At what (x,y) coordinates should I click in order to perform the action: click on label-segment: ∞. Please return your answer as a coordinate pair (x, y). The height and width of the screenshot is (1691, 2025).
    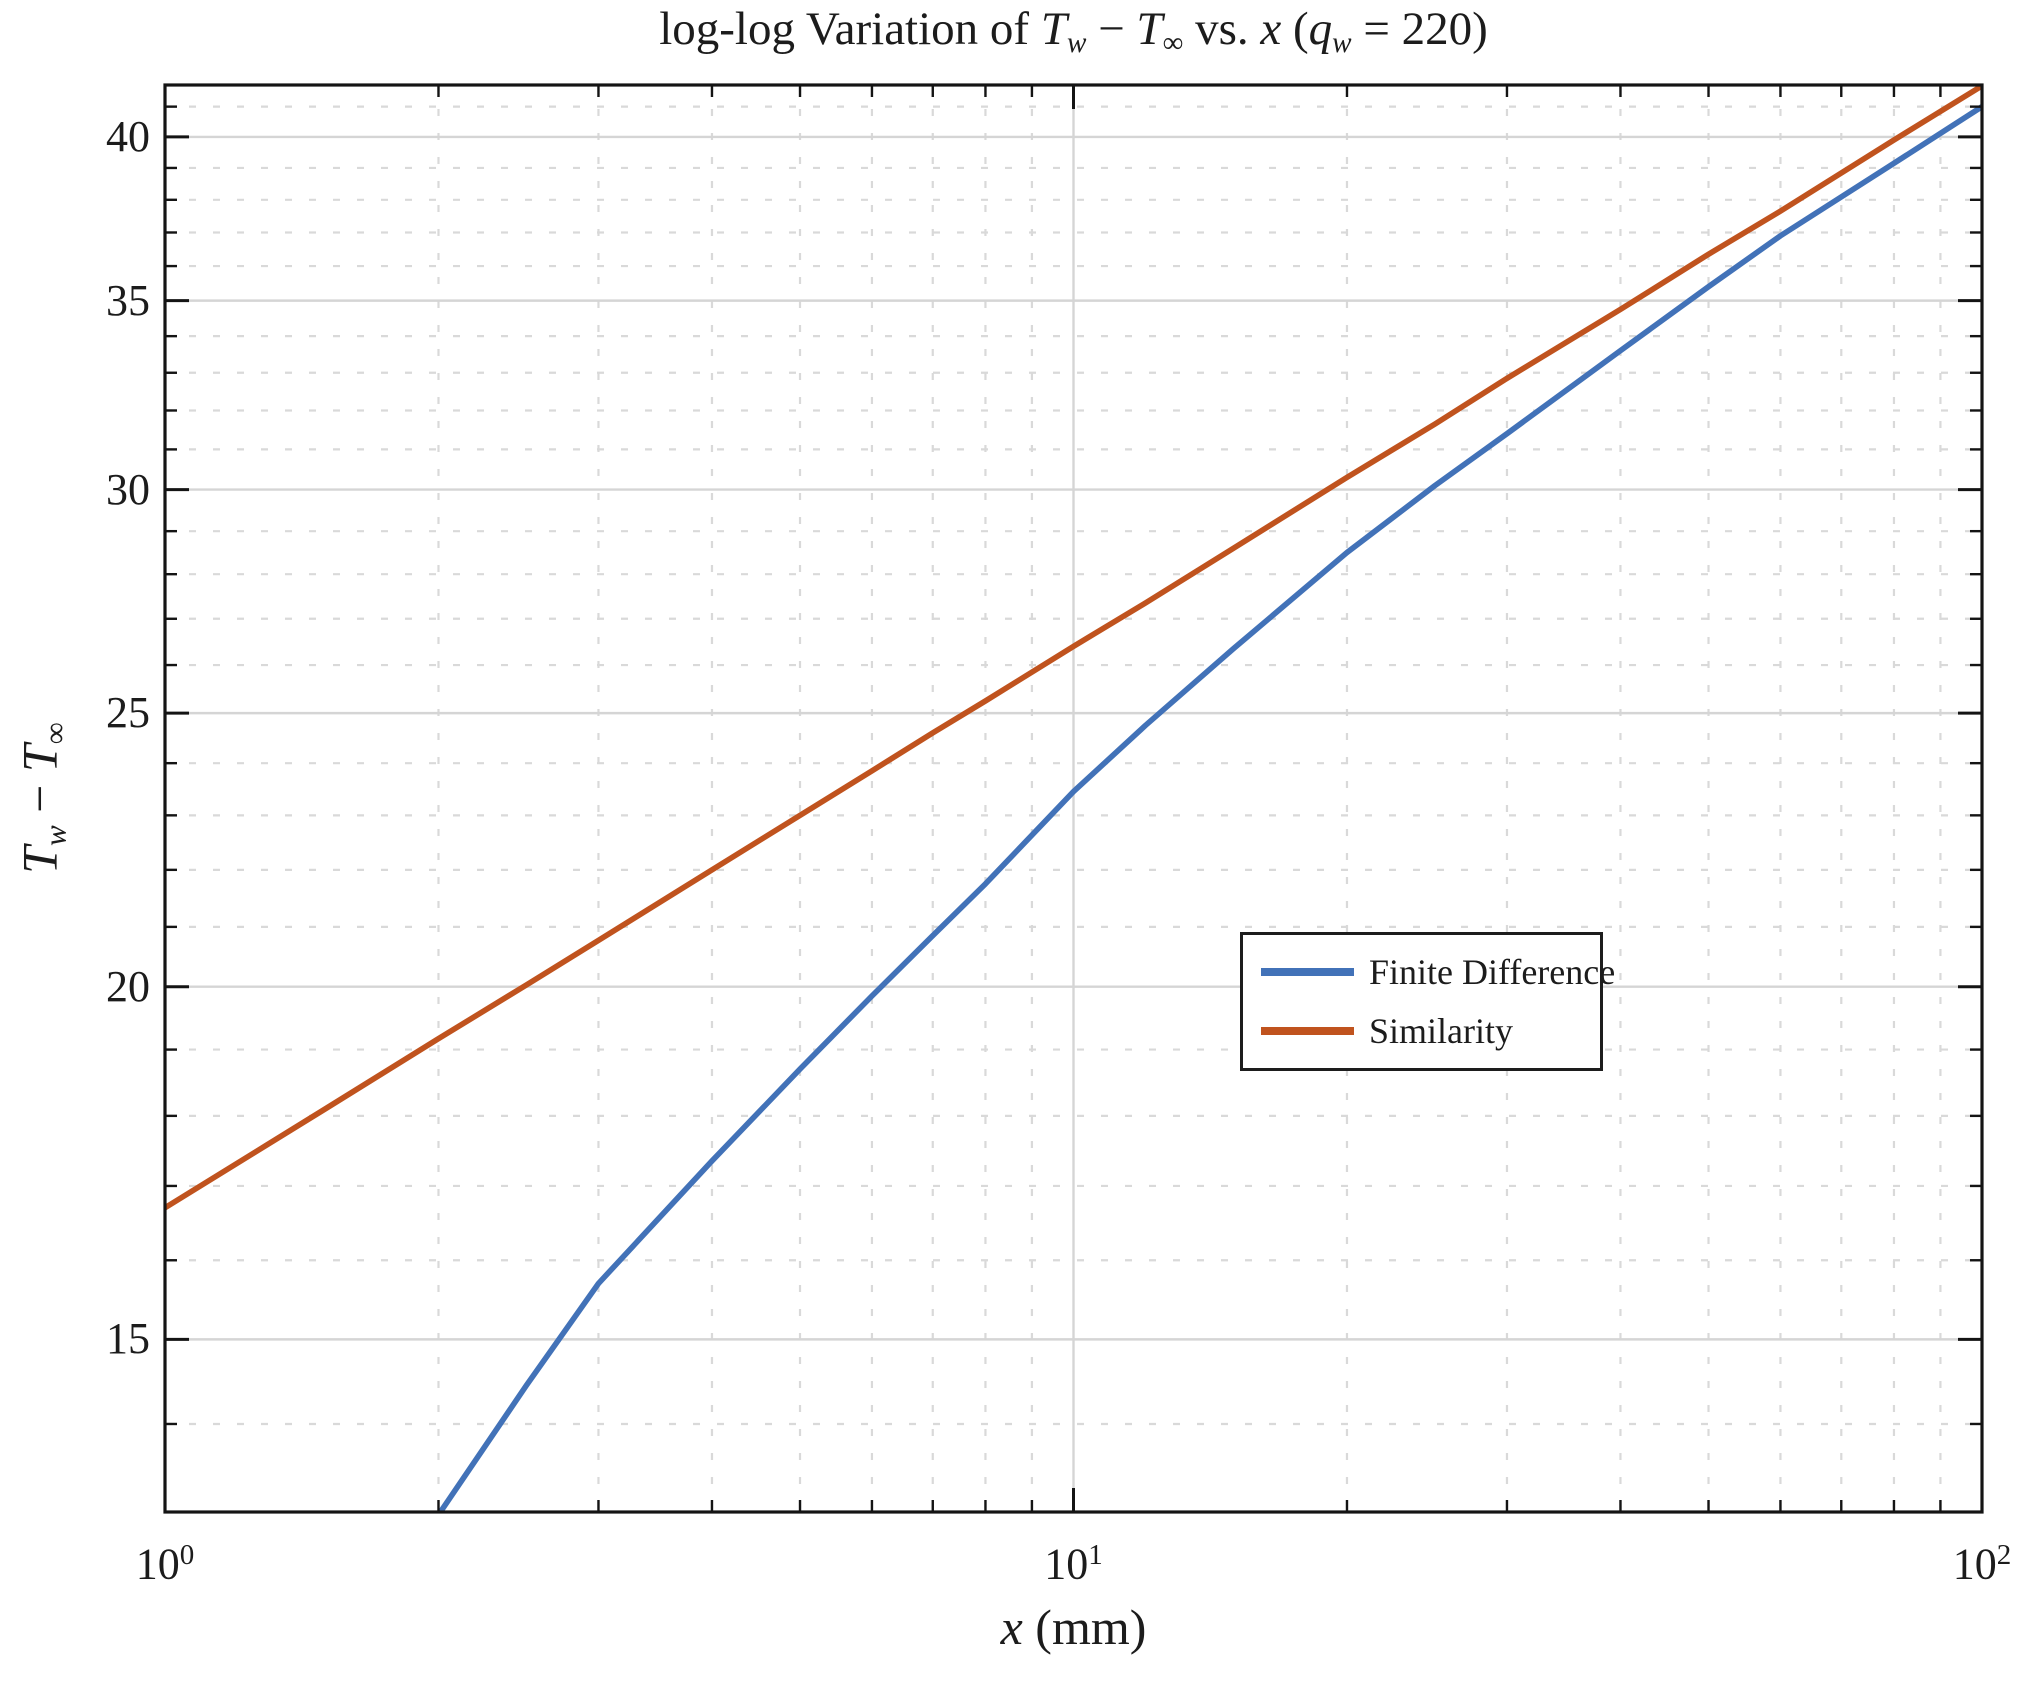
    Looking at the image, I should click on (1173, 43).